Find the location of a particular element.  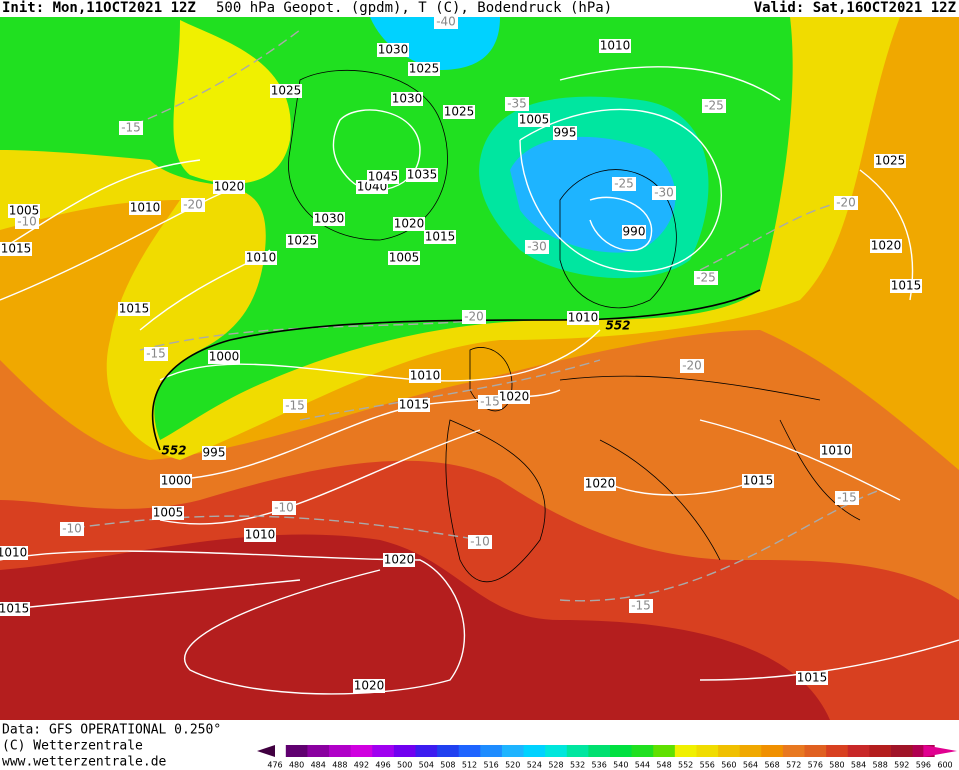

colorbar-end is located at coordinates (266, 751).